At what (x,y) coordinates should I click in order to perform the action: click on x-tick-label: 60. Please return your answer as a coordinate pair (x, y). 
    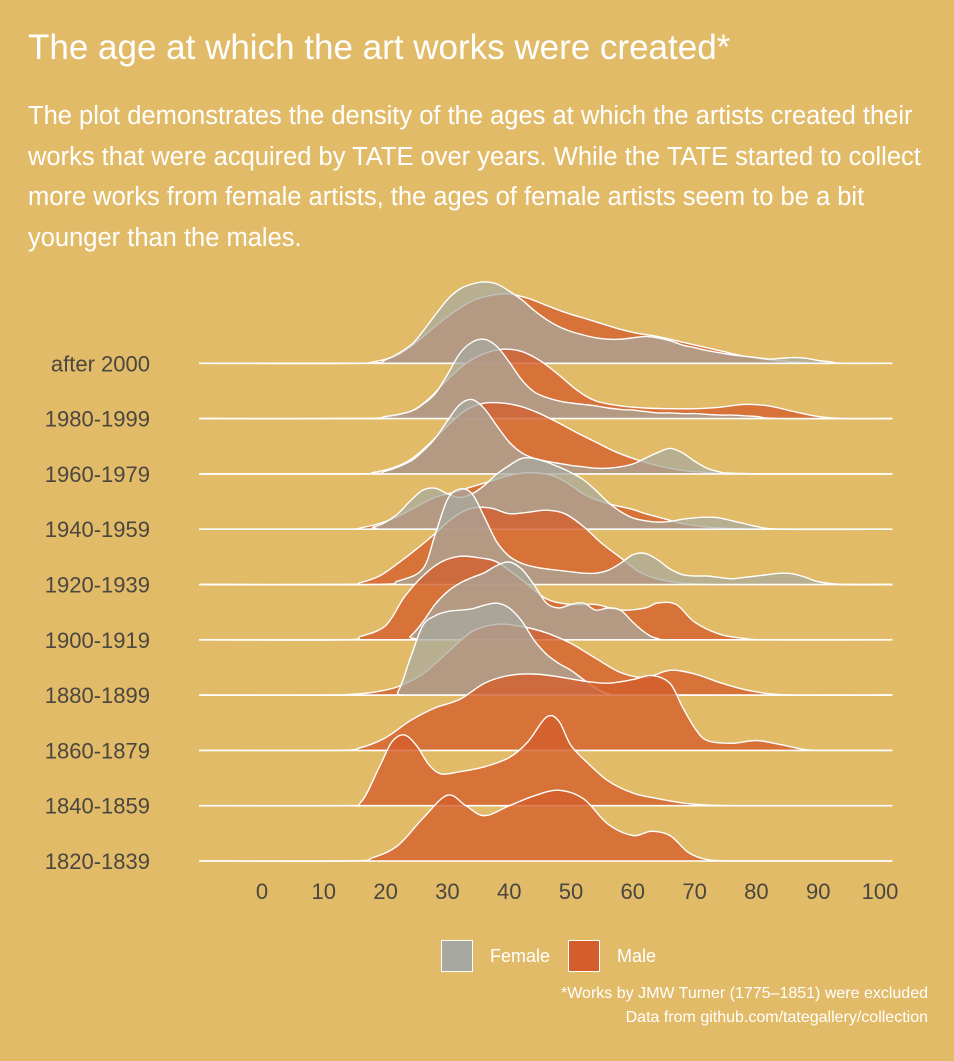
    Looking at the image, I should click on (633, 891).